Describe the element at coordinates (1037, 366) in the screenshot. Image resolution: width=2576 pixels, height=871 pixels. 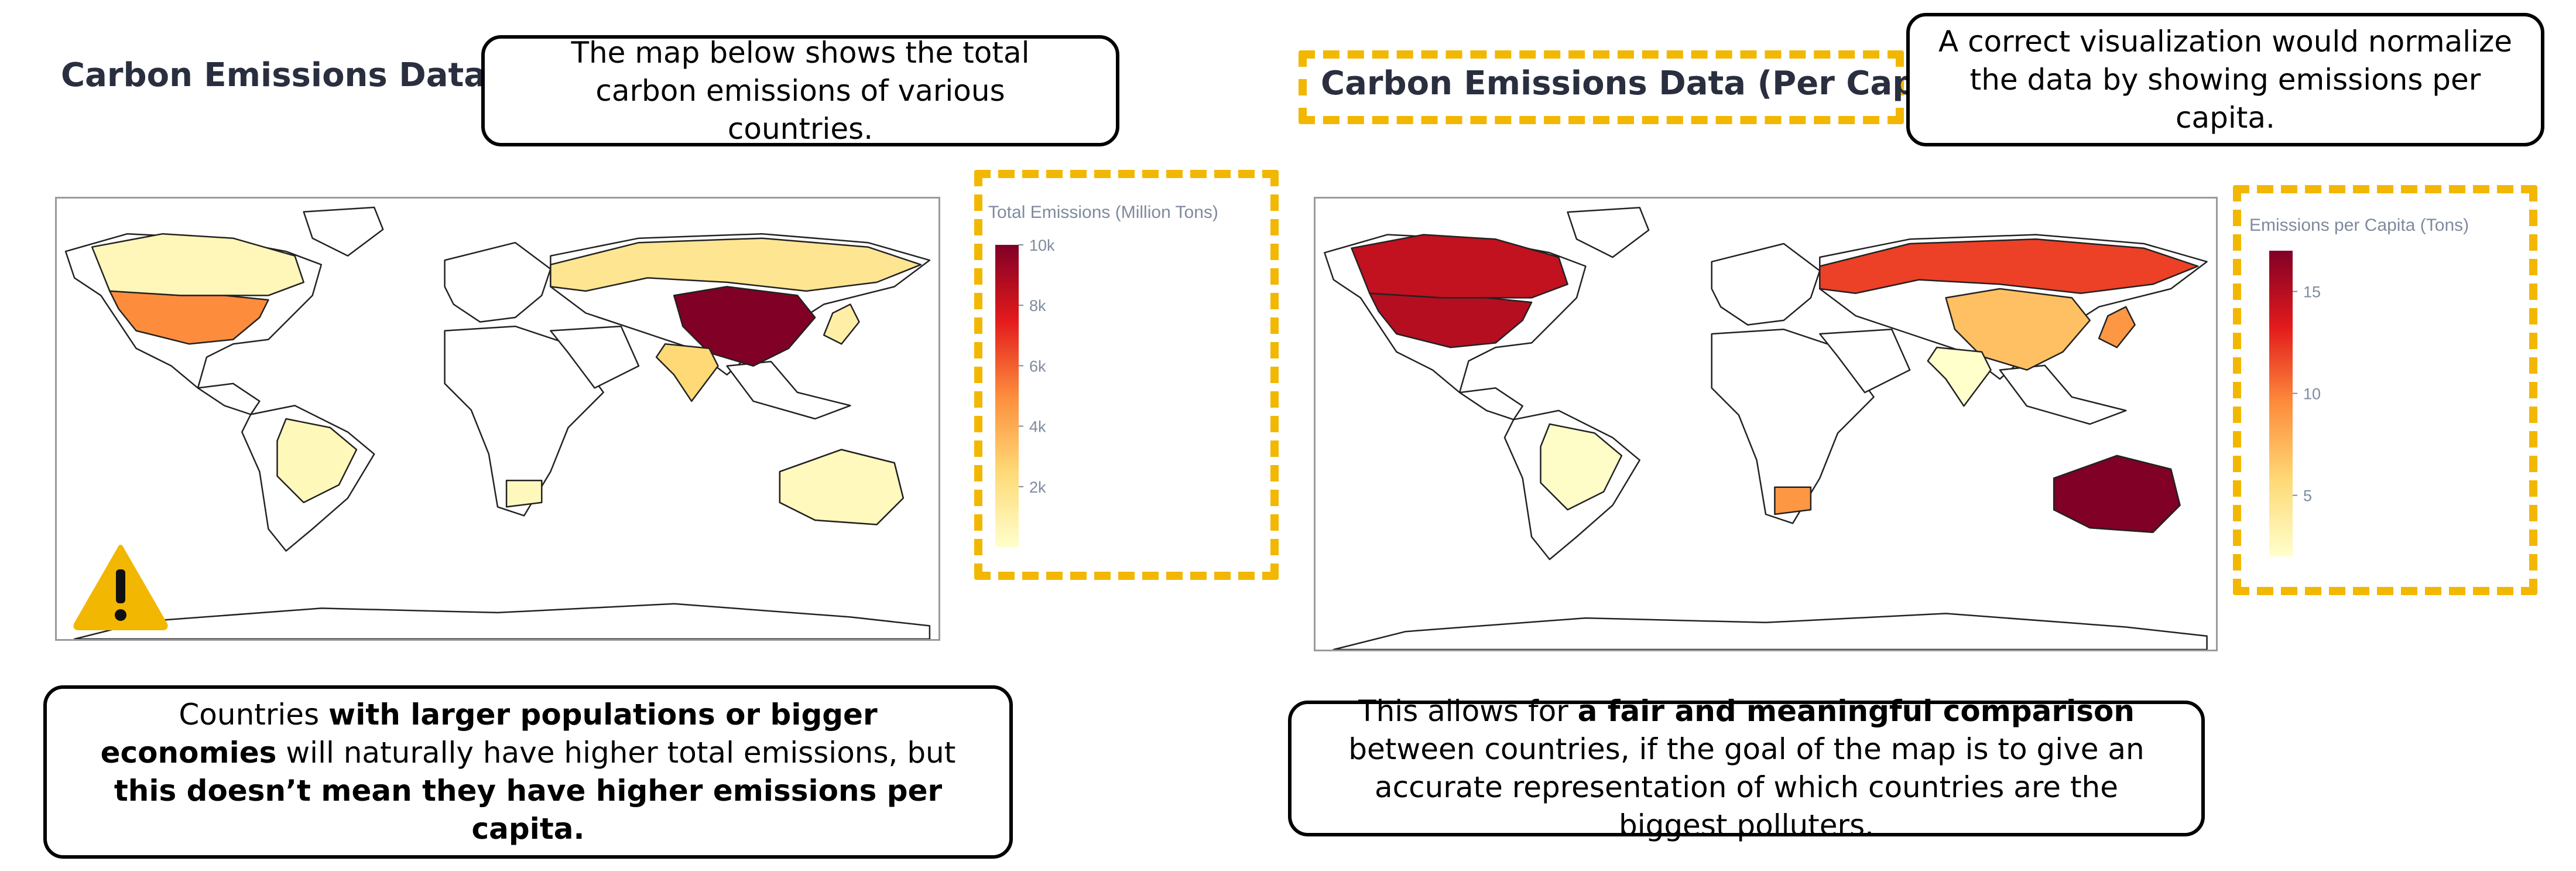
I see `left-tick-label-2: 6k` at that location.